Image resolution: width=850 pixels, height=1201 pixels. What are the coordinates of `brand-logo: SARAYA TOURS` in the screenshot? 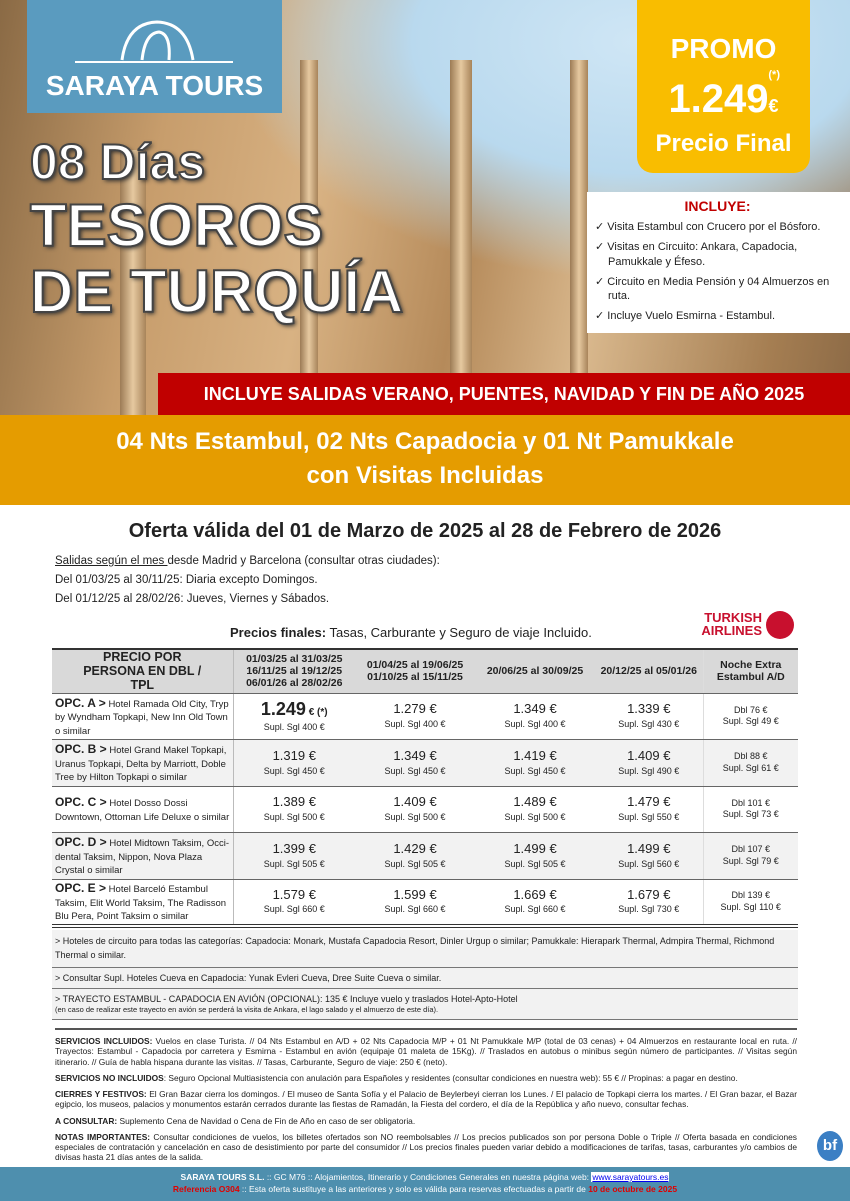 It's located at (154, 56).